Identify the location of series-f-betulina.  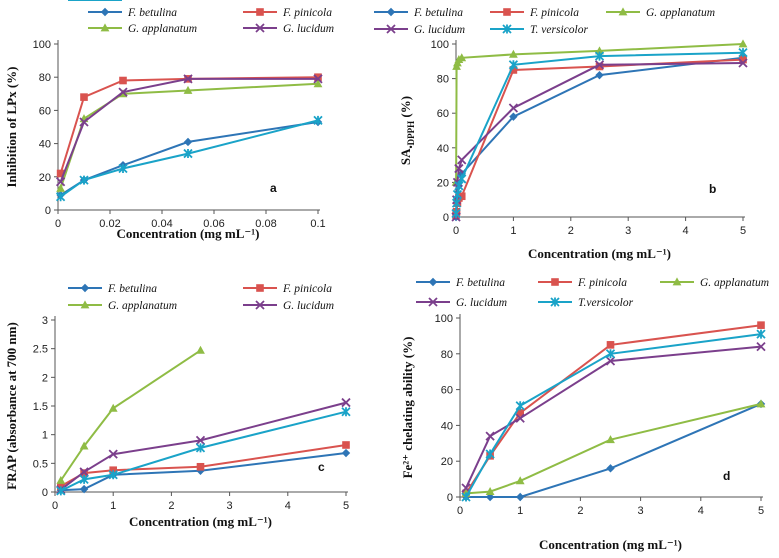
(599, 137).